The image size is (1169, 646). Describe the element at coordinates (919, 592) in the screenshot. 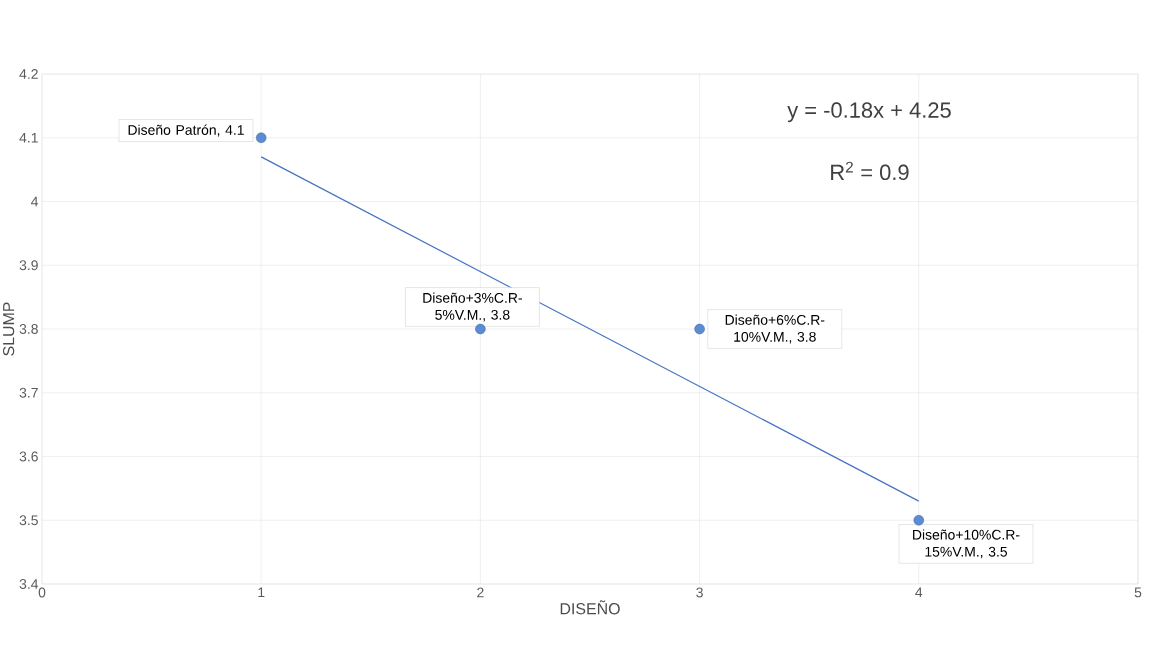

I see `x-tick-label: 4` at that location.